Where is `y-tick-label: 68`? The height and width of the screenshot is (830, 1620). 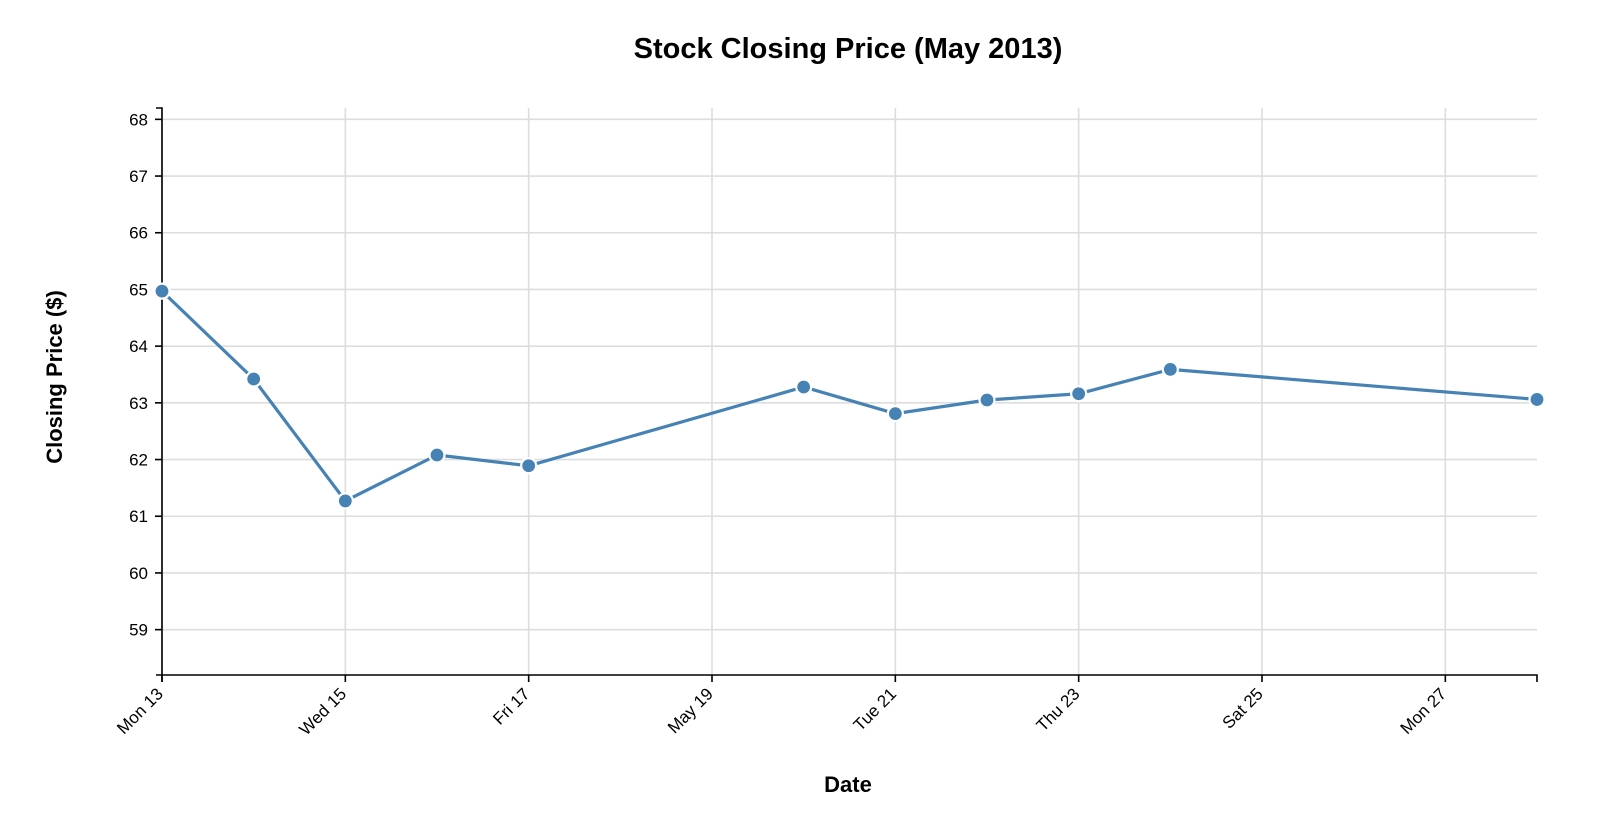
y-tick-label: 68 is located at coordinates (138, 119).